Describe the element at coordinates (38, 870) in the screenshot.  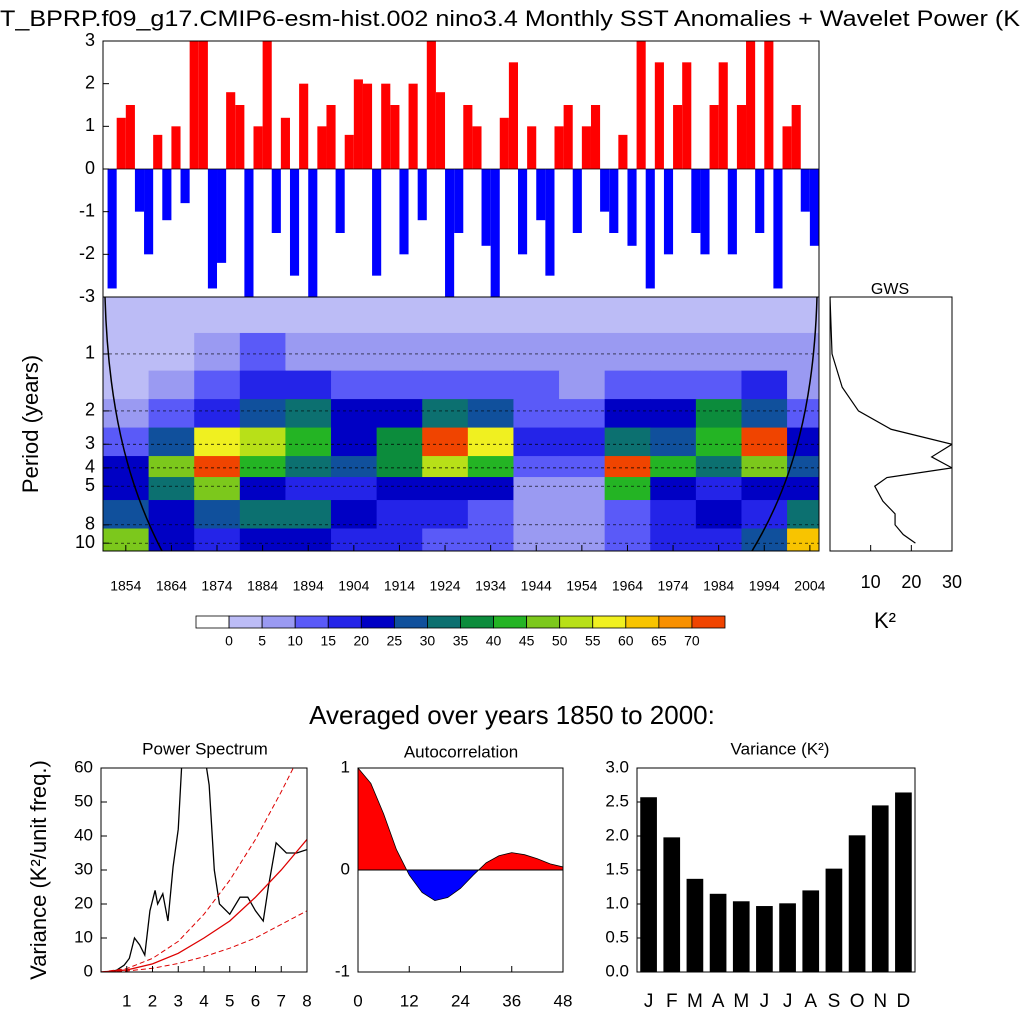
I see `y-axis-label: Variance (K²/unit freq.)` at that location.